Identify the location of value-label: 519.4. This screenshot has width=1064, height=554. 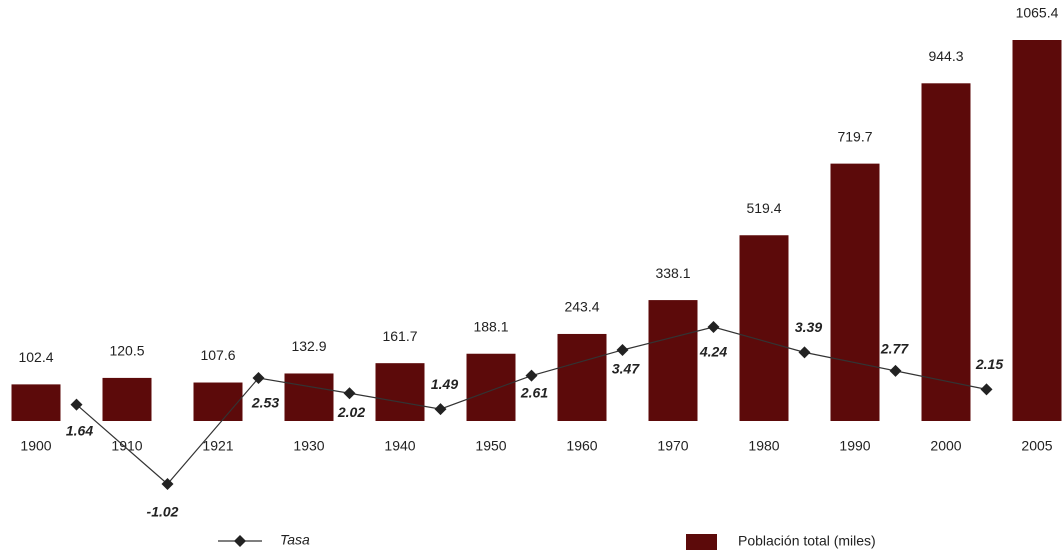
(763, 208).